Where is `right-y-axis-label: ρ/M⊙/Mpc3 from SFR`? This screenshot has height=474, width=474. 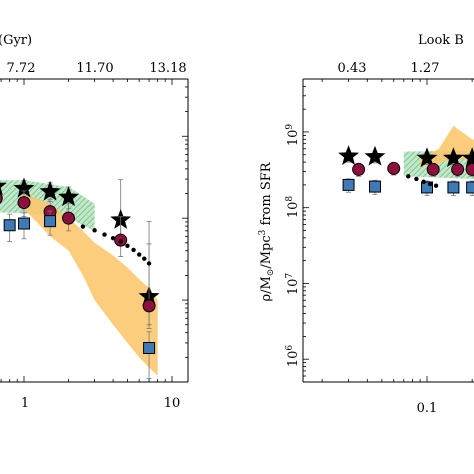 right-y-axis-label: ρ/M⊙/Mpc3 from SFR is located at coordinates (267, 231).